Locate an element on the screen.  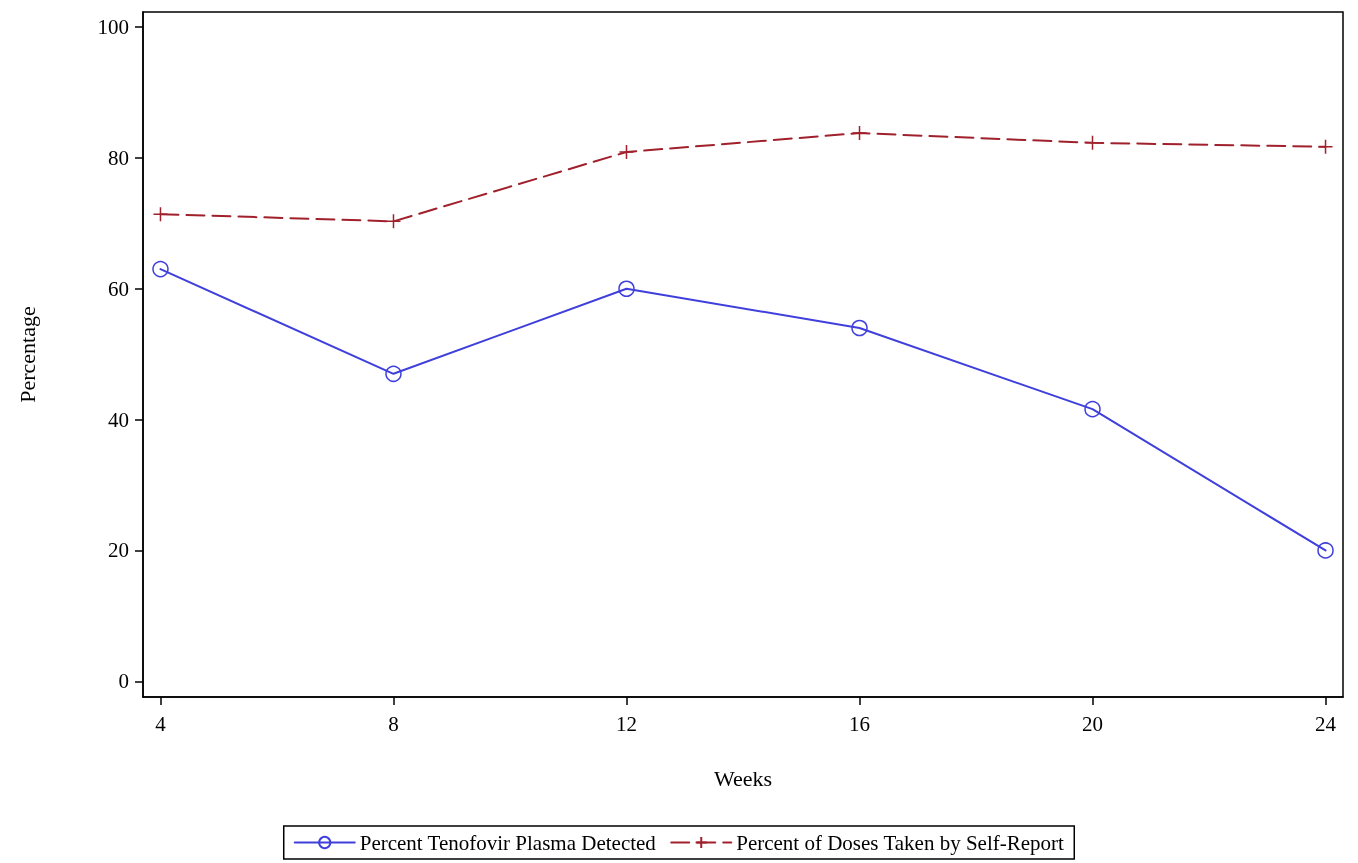
x-tick-label: 24 is located at coordinates (1326, 723).